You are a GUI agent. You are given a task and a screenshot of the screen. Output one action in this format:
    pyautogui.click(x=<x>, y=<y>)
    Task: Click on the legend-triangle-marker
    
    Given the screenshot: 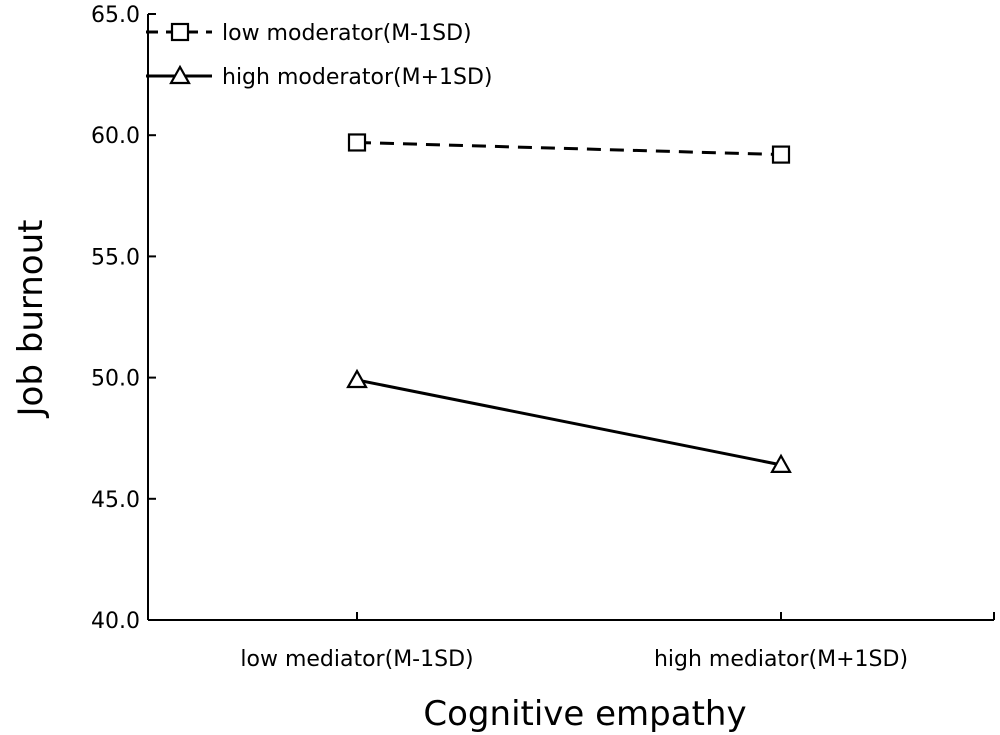 What is the action you would take?
    pyautogui.click(x=180, y=74)
    